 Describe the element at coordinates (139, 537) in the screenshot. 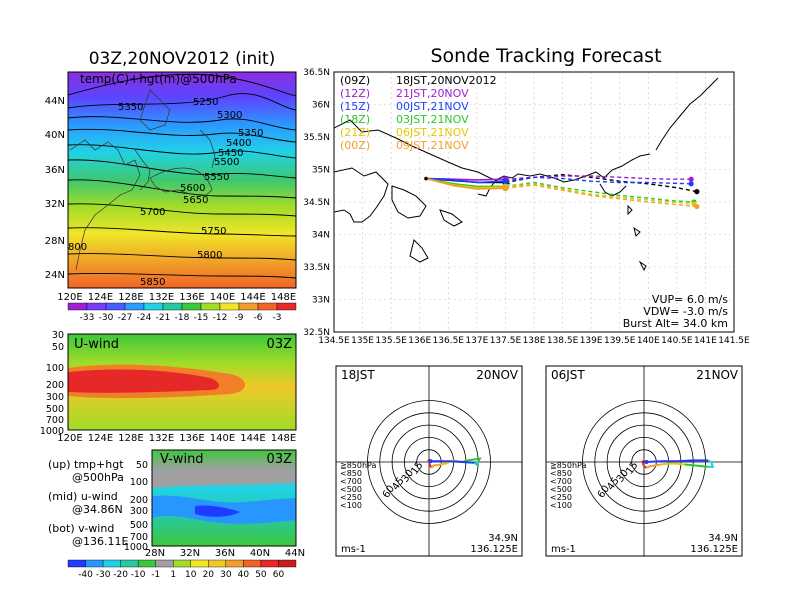

I see `vwind-pressure-label: 700` at that location.